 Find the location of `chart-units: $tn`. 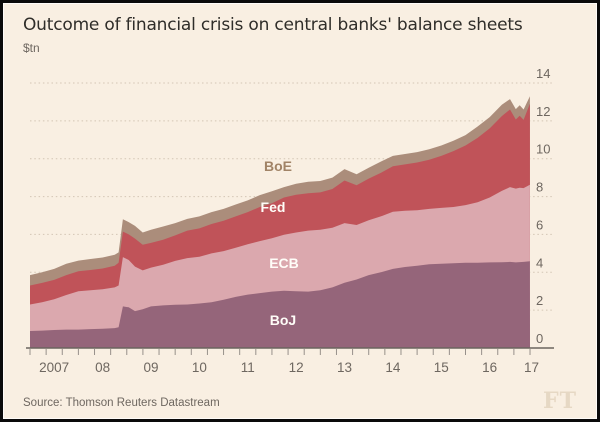

chart-units: $tn is located at coordinates (31, 48).